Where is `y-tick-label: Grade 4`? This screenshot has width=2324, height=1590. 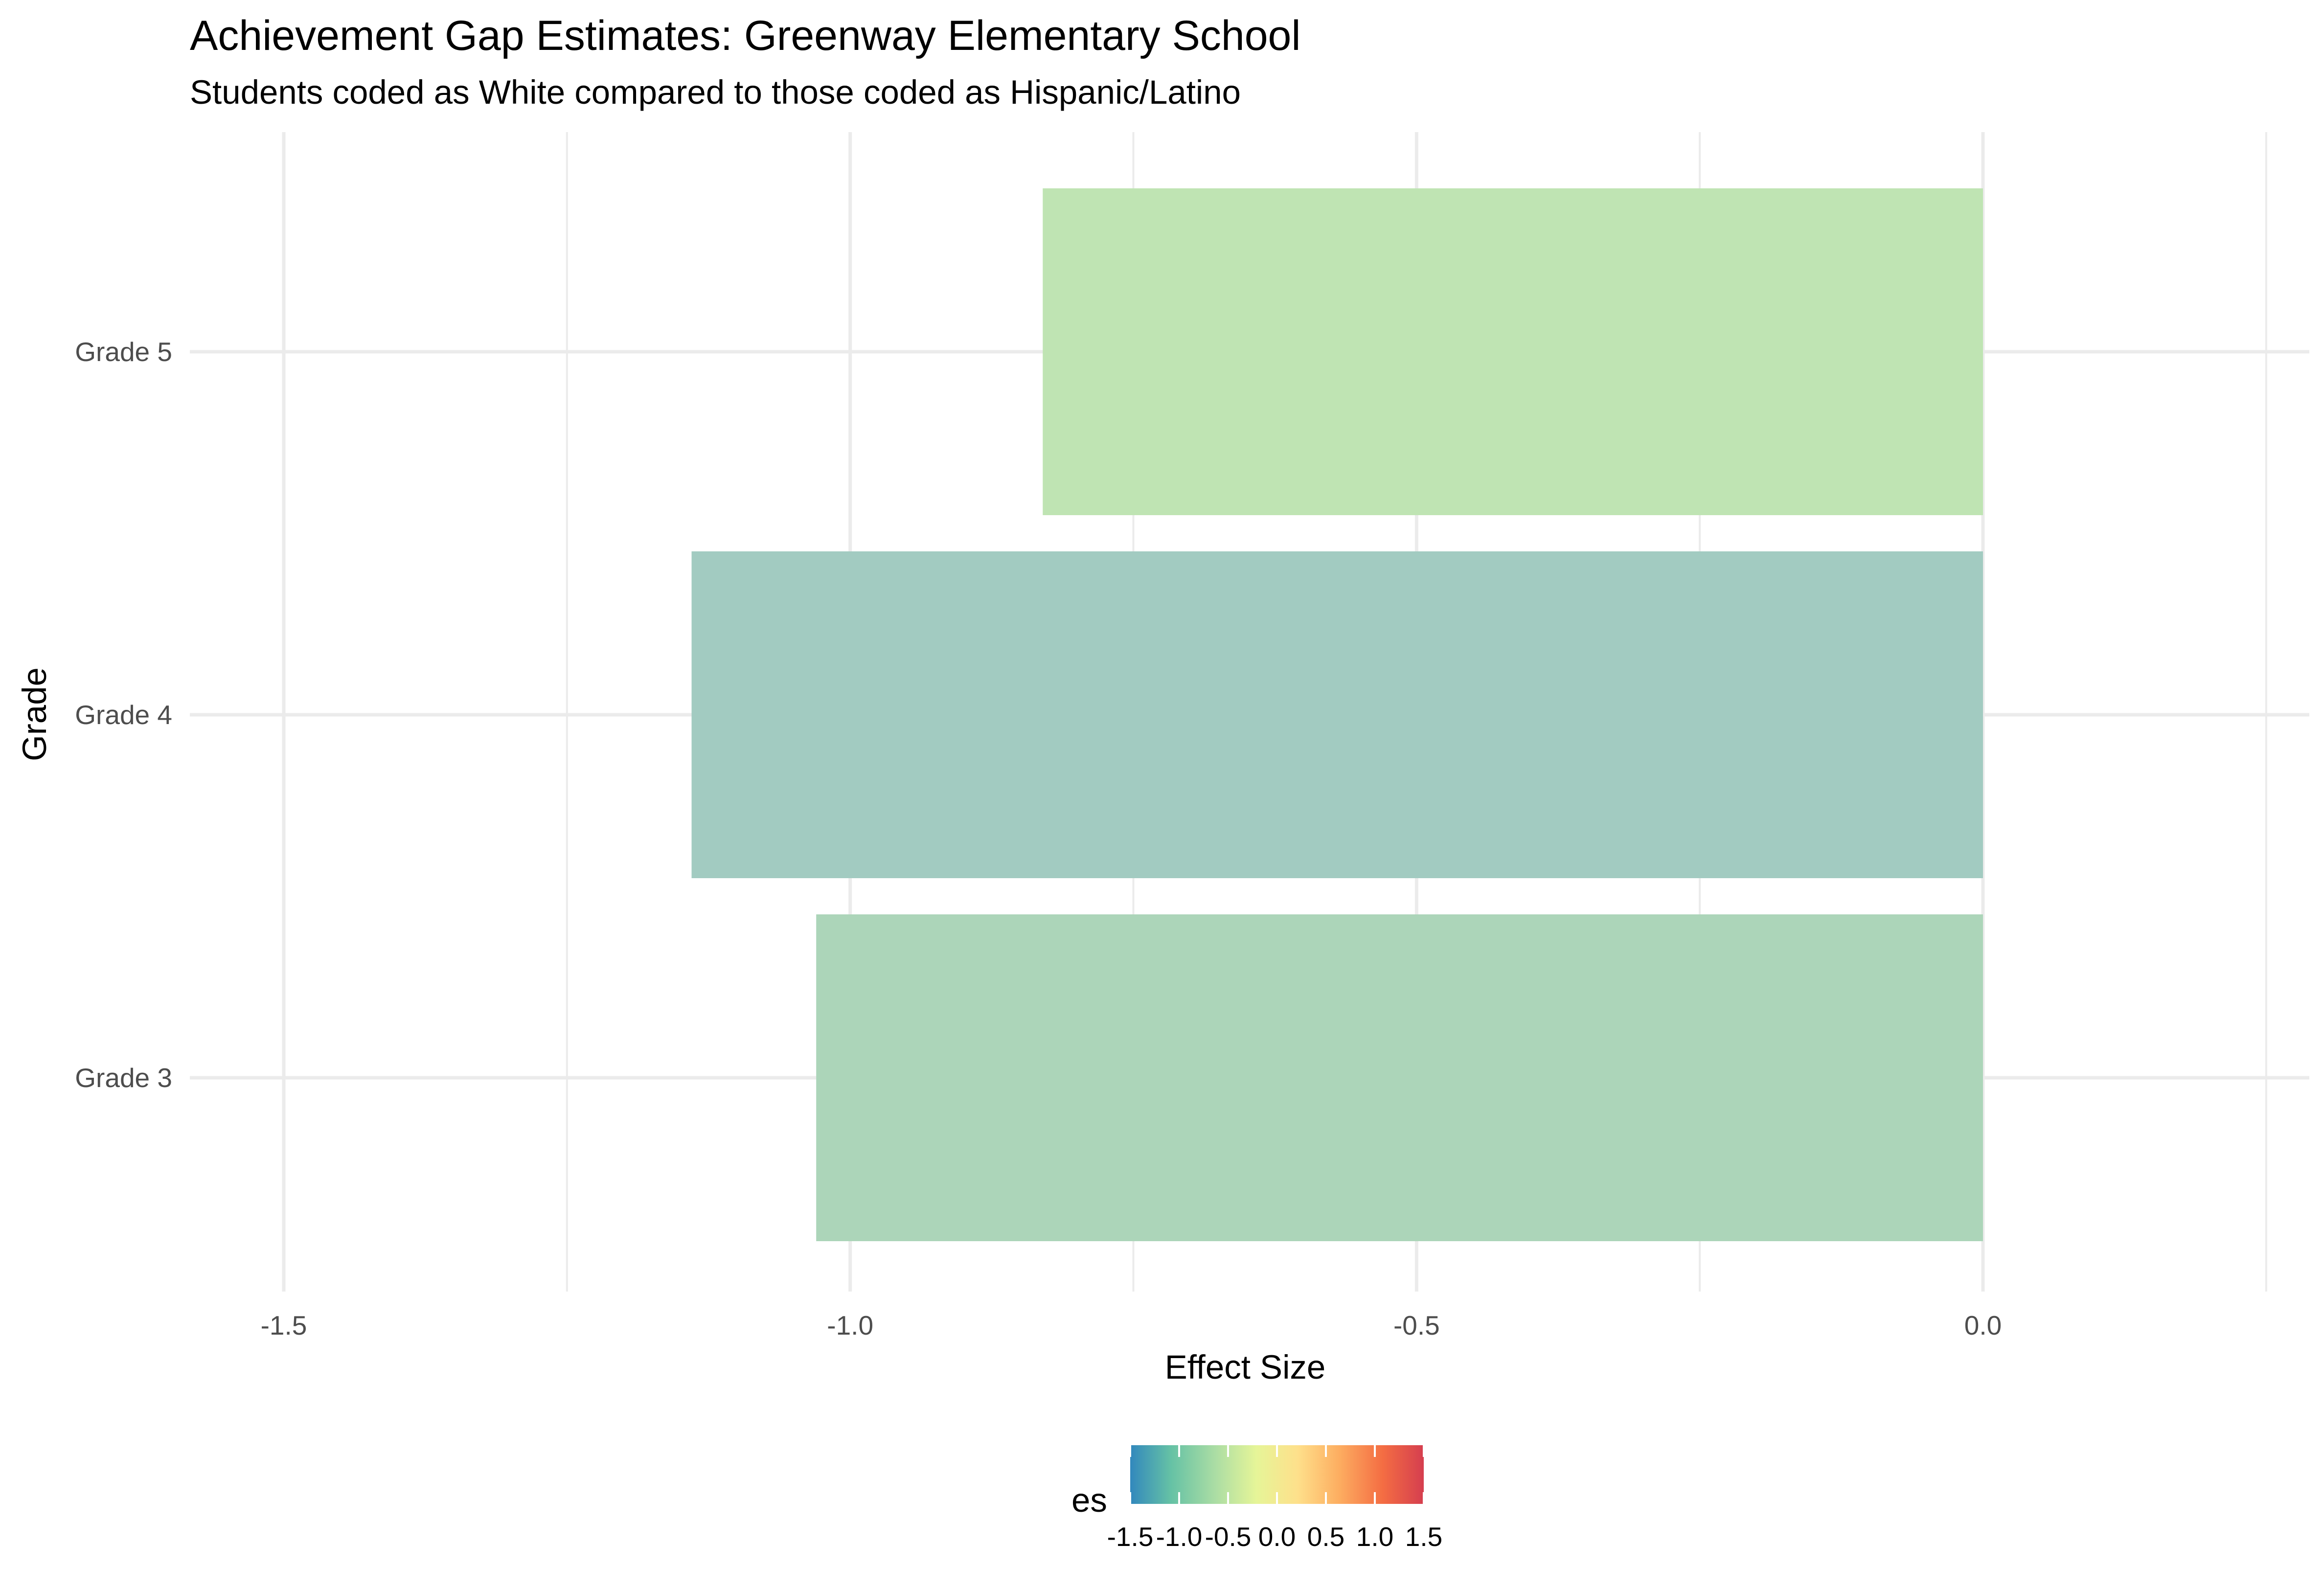 y-tick-label: Grade 4 is located at coordinates (124, 715).